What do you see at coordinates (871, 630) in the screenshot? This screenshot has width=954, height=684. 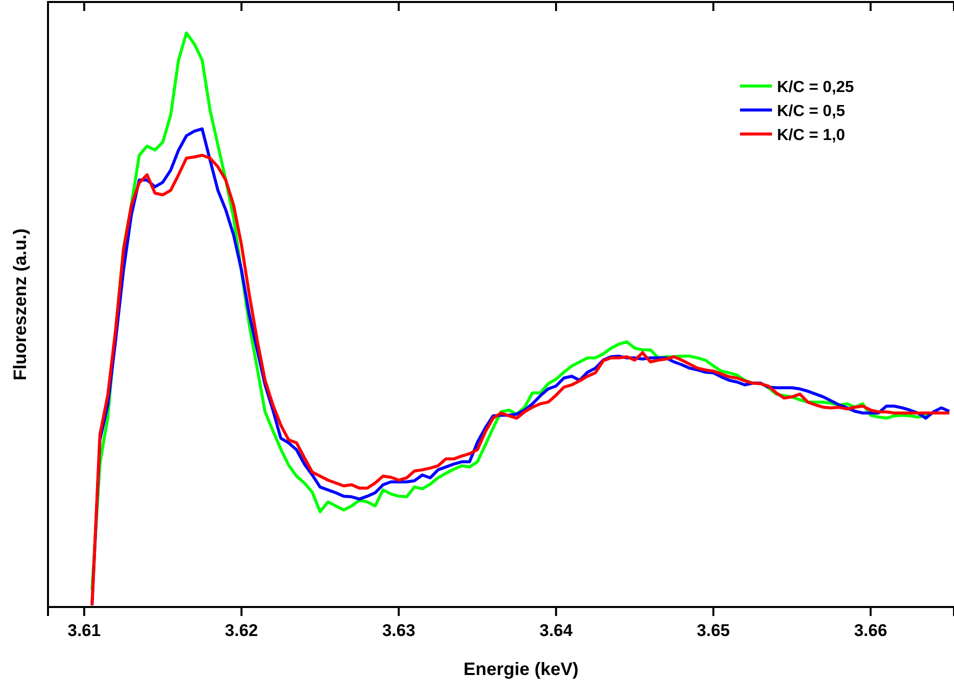 I see `x-tick-label: 3.66` at bounding box center [871, 630].